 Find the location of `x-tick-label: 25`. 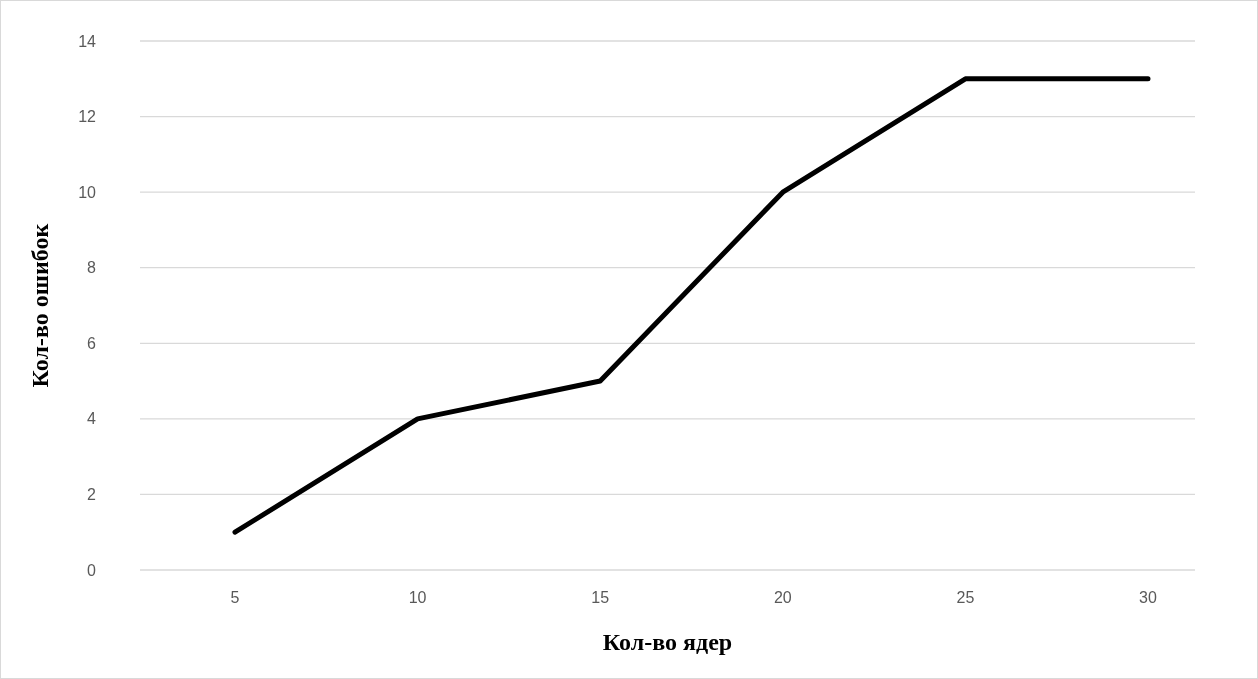

x-tick-label: 25 is located at coordinates (965, 597).